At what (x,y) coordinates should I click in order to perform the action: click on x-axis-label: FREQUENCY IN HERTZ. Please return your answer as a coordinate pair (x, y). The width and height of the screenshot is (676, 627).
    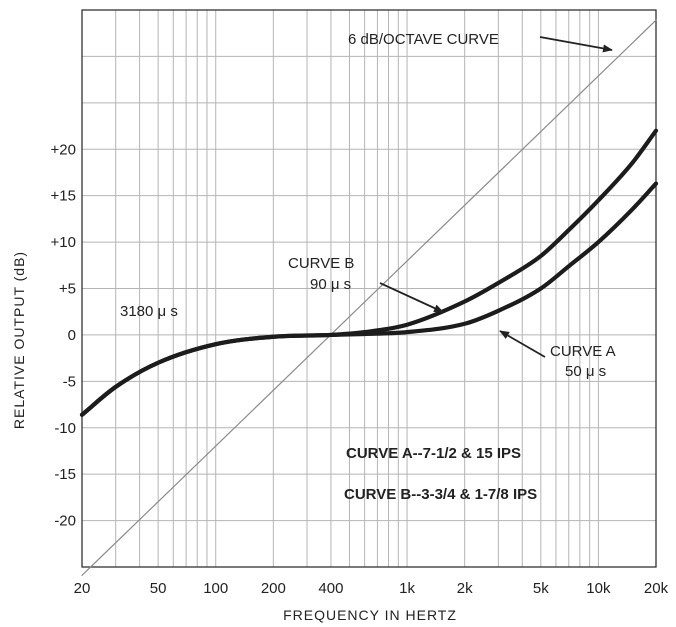
    Looking at the image, I should click on (370, 615).